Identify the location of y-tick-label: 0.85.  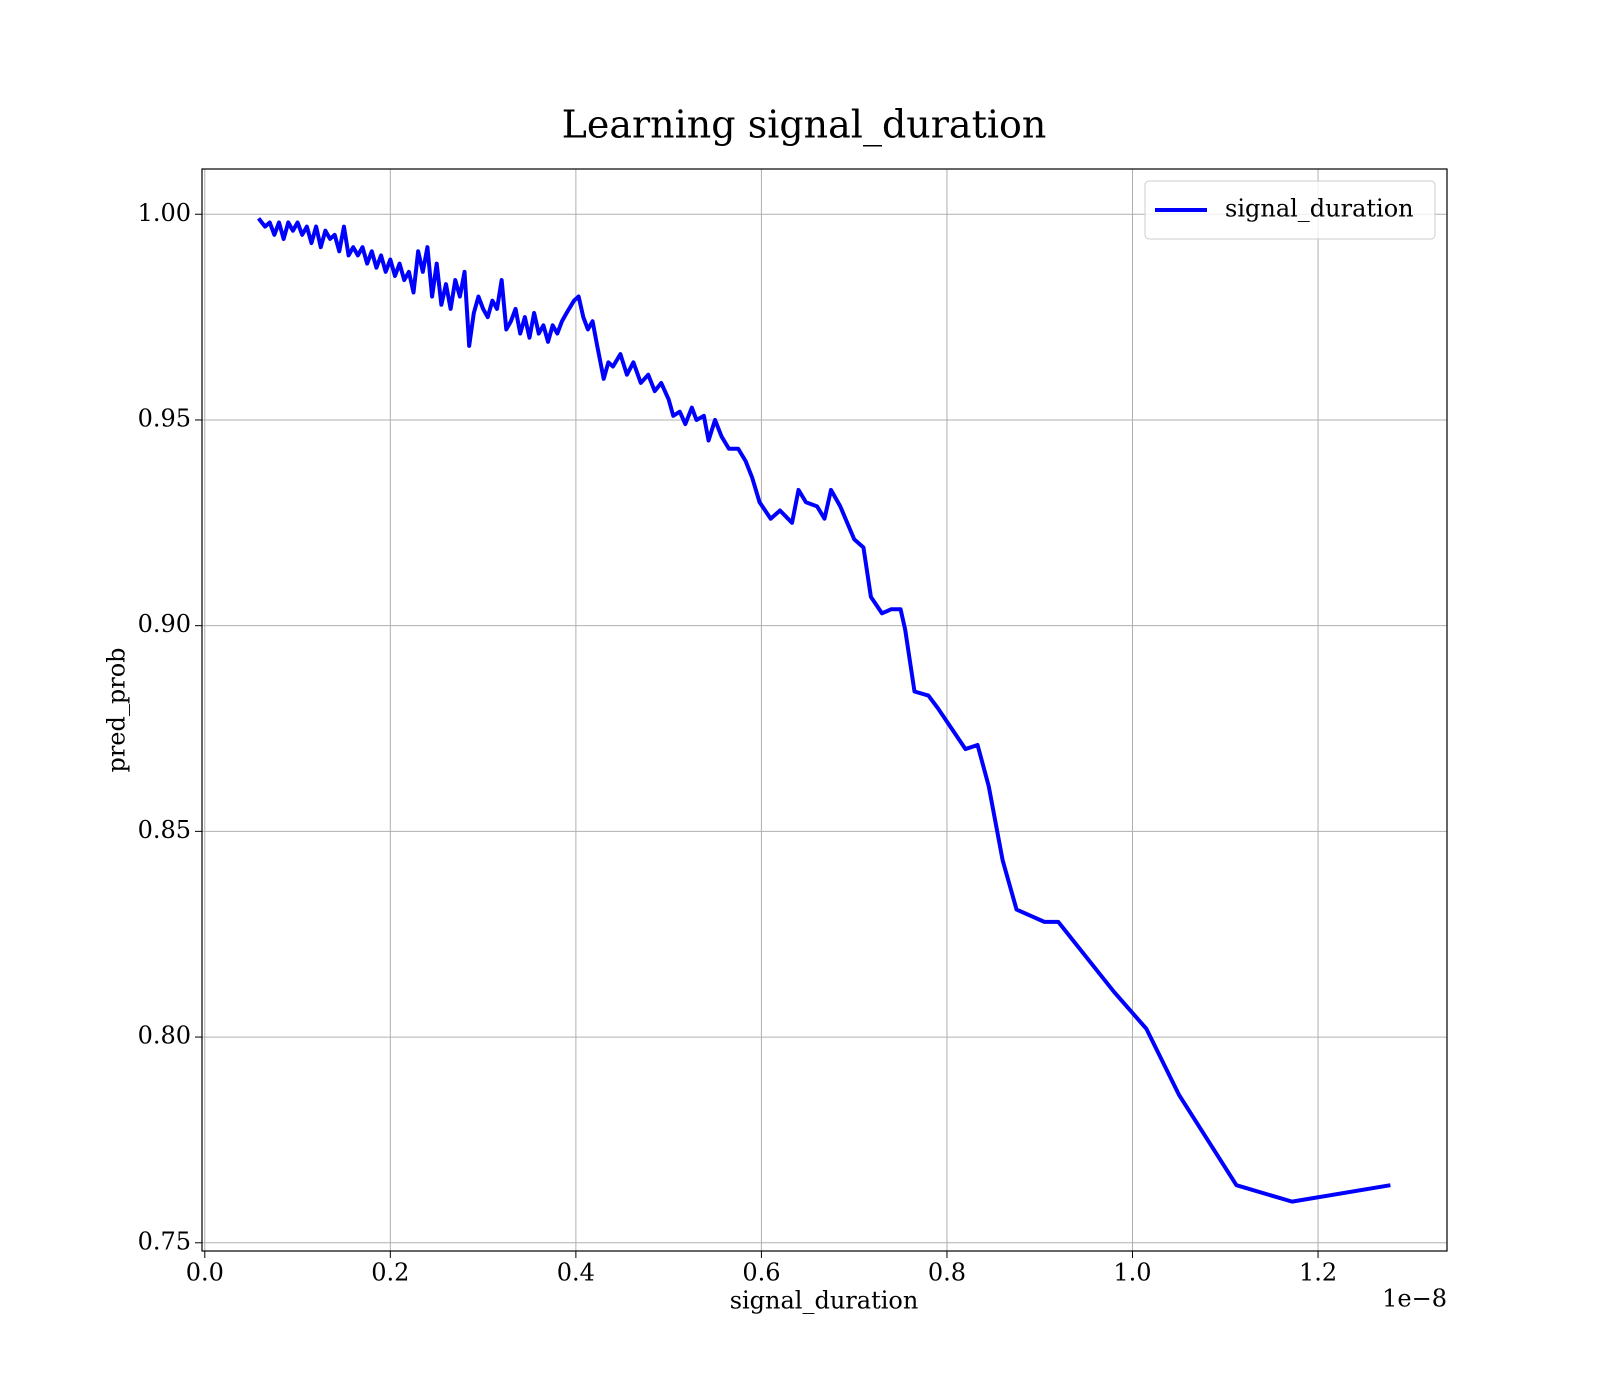
(164, 830).